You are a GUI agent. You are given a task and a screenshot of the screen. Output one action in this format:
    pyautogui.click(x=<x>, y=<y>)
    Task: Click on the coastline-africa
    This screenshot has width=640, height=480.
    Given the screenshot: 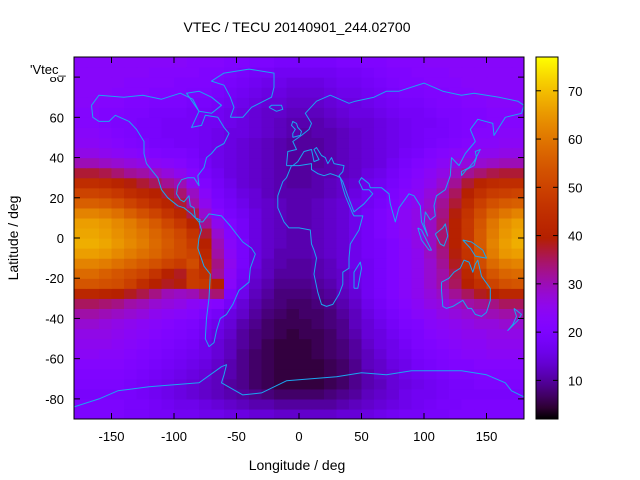 What is the action you would take?
    pyautogui.click(x=320, y=235)
    